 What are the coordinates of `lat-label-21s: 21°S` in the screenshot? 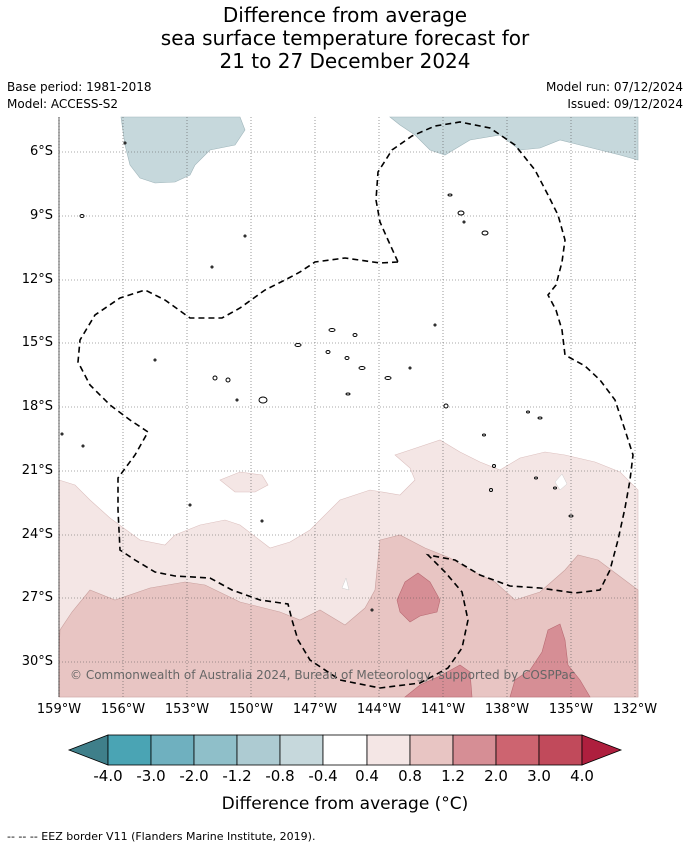 It's located at (37, 470).